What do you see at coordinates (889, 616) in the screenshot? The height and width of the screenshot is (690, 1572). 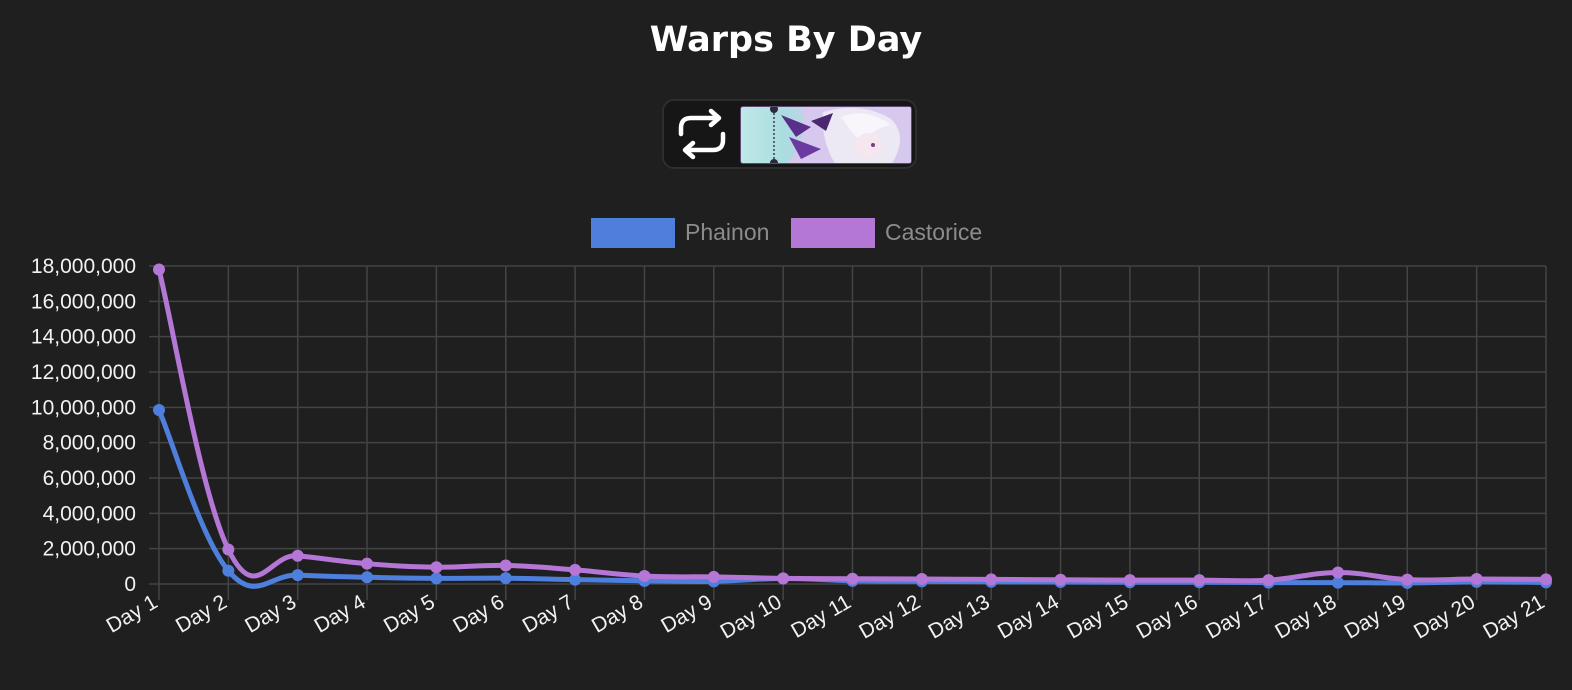 I see `x-tick-label: Day 12` at bounding box center [889, 616].